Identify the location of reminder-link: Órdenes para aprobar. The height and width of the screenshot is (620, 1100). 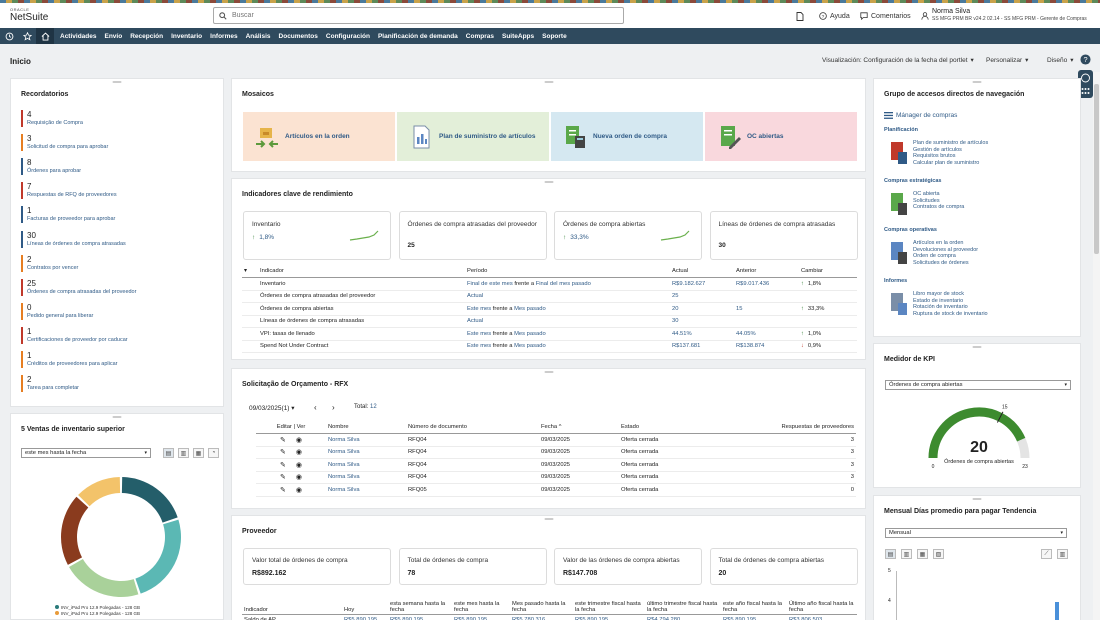
(54, 171).